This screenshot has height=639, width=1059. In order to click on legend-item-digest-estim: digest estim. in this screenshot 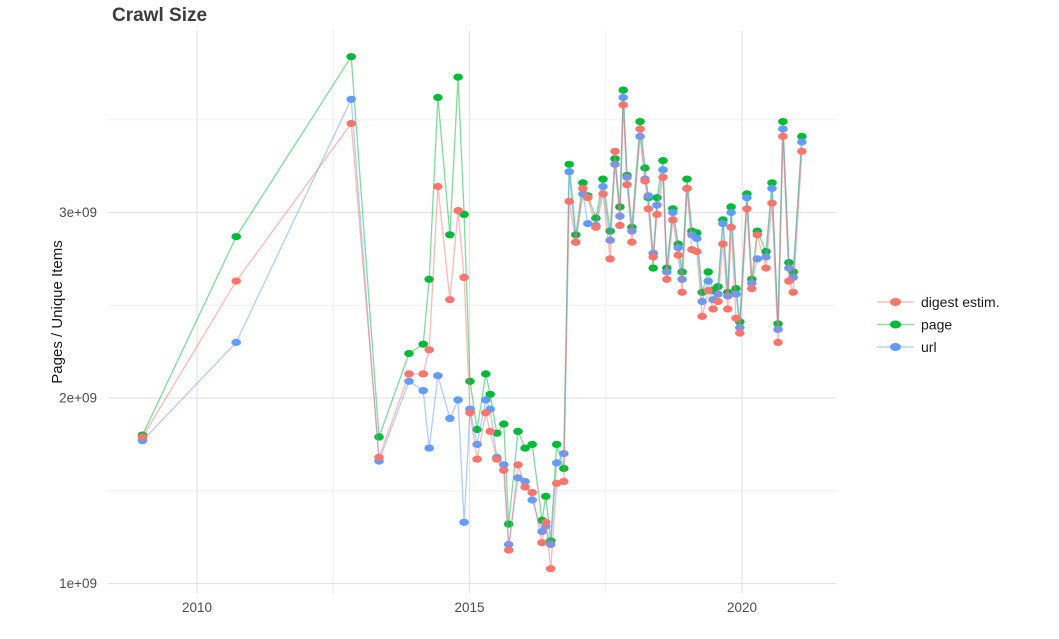, I will do `click(938, 302)`.